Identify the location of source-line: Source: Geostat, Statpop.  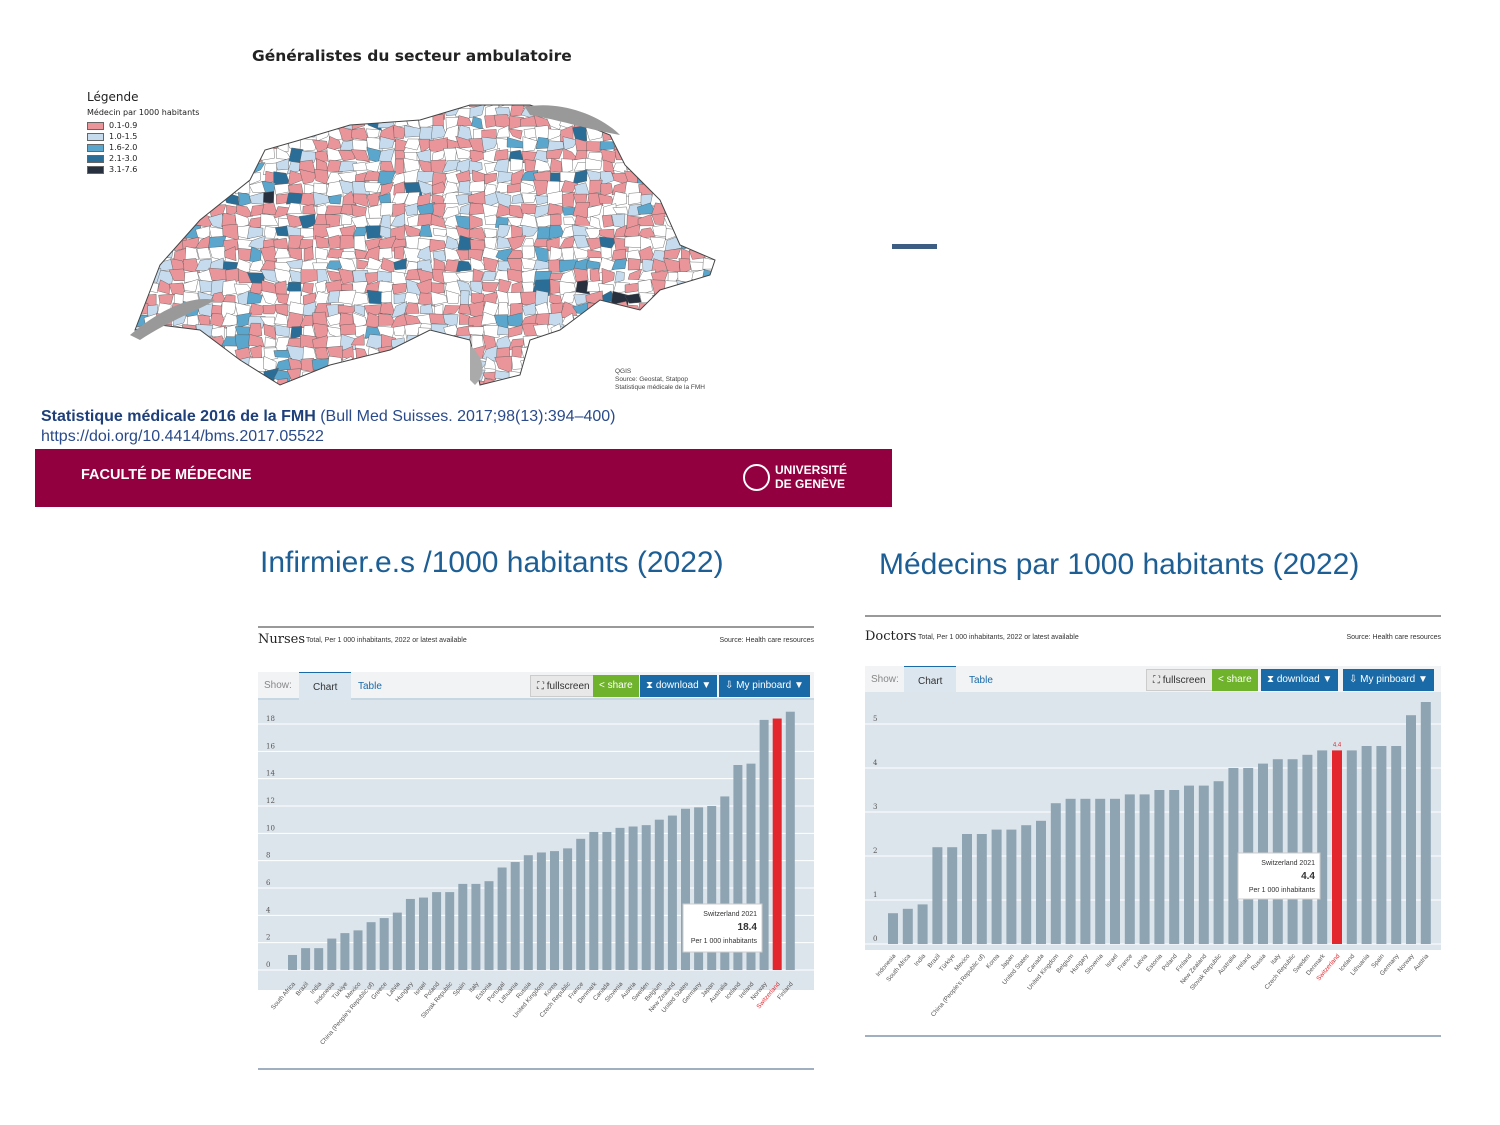
(651, 379).